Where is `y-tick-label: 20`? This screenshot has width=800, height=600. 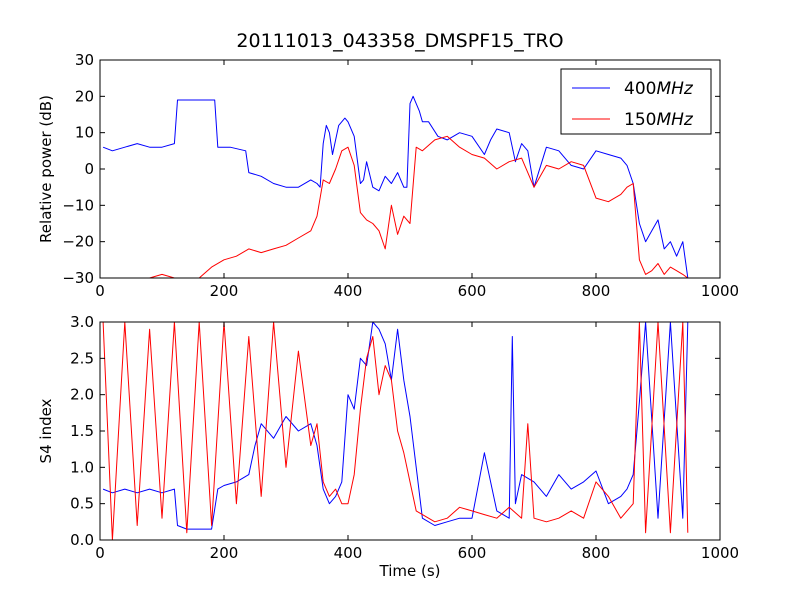 y-tick-label: 20 is located at coordinates (84, 96).